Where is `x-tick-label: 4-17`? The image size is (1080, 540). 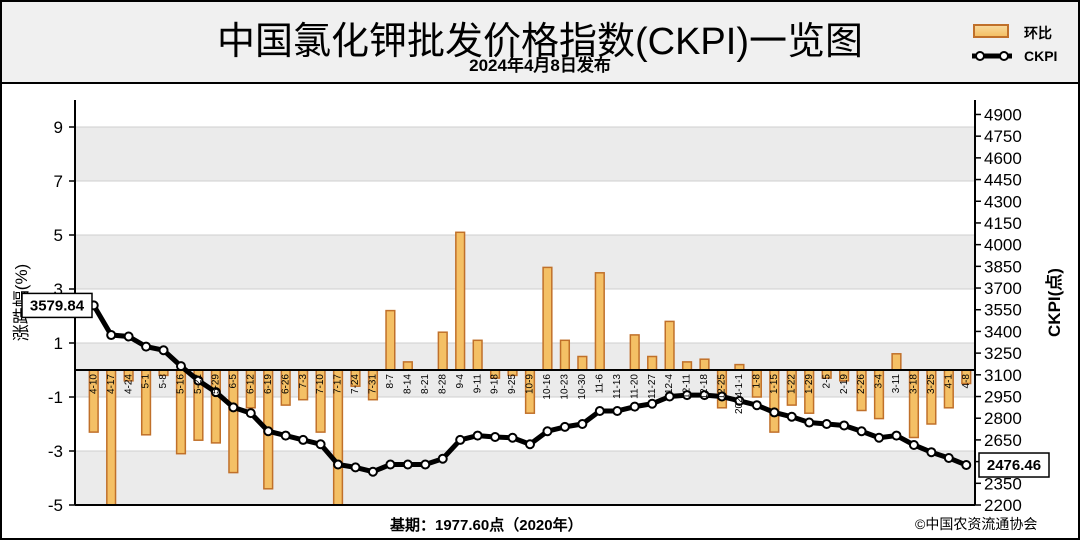 x-tick-label: 4-17 is located at coordinates (111, 384).